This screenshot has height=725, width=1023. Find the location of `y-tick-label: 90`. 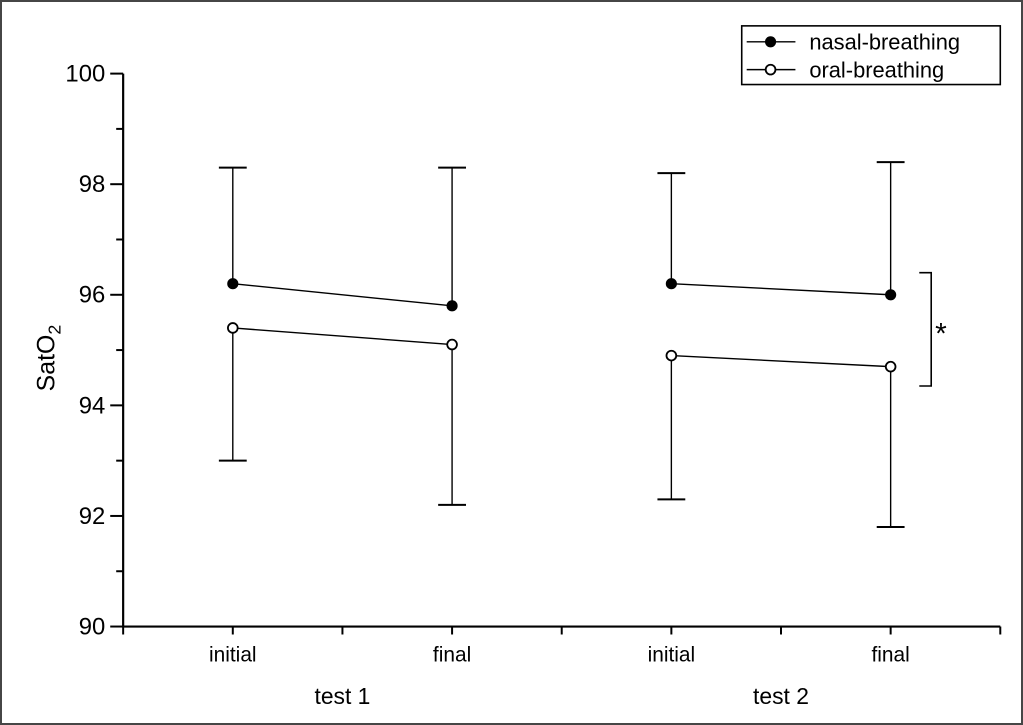

y-tick-label: 90 is located at coordinates (92, 626).